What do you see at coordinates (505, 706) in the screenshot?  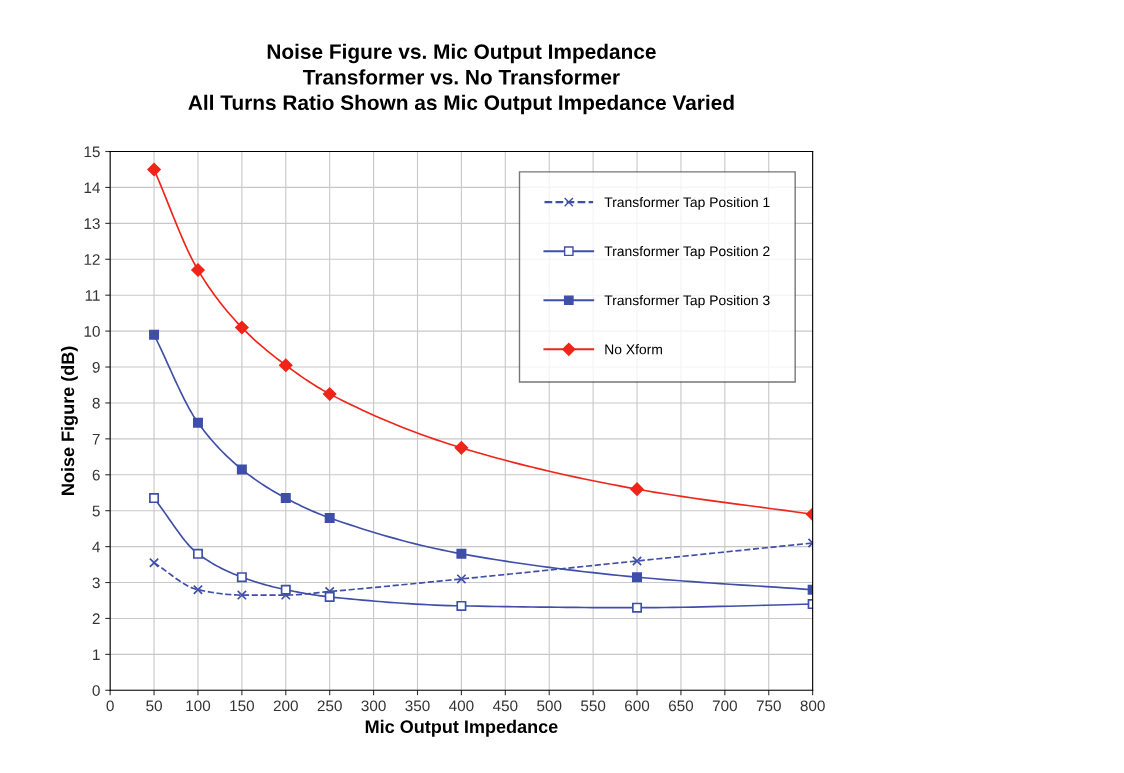 I see `x-tick-label: 450` at bounding box center [505, 706].